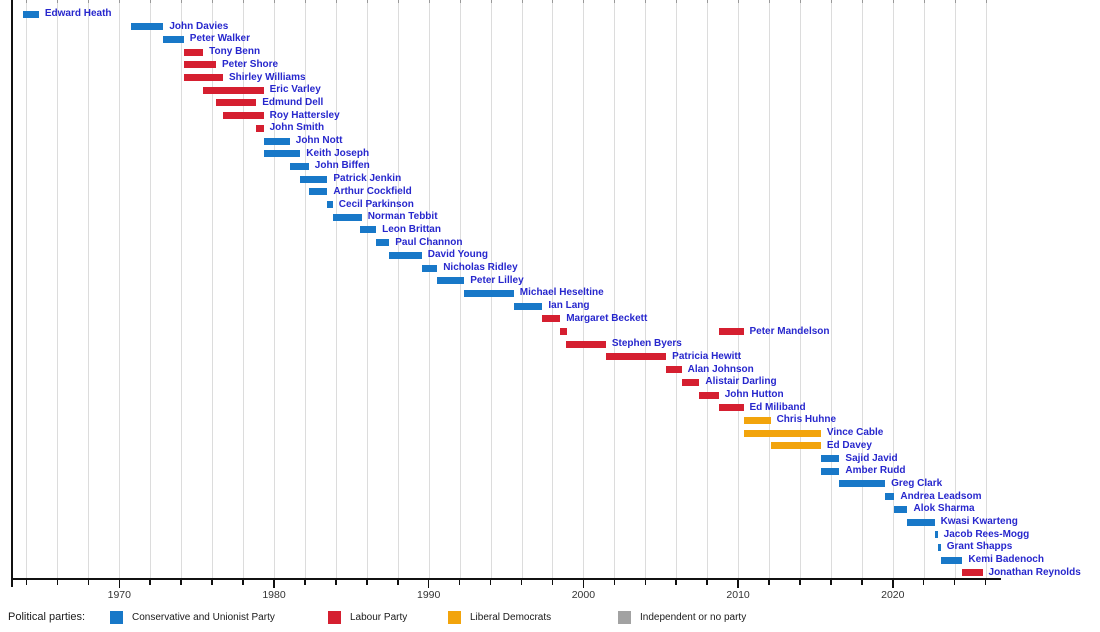  I want to click on person-label: Peter Walker, so click(220, 39).